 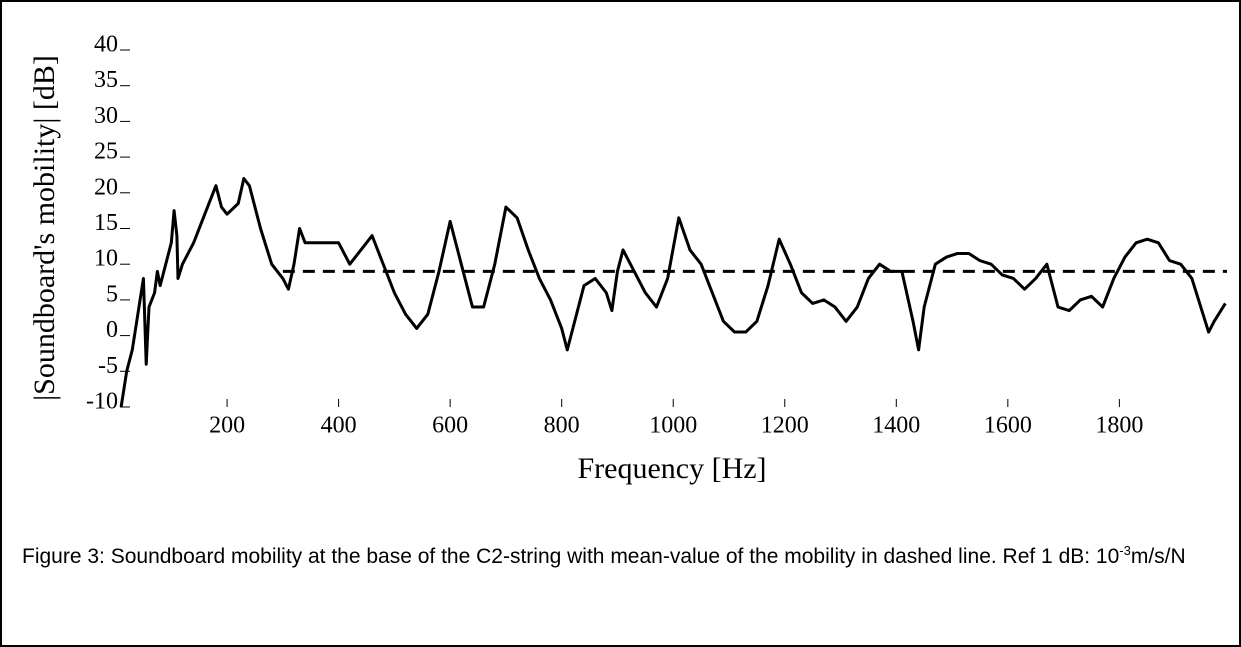 I want to click on y-tick-label: 30, so click(x=106, y=116).